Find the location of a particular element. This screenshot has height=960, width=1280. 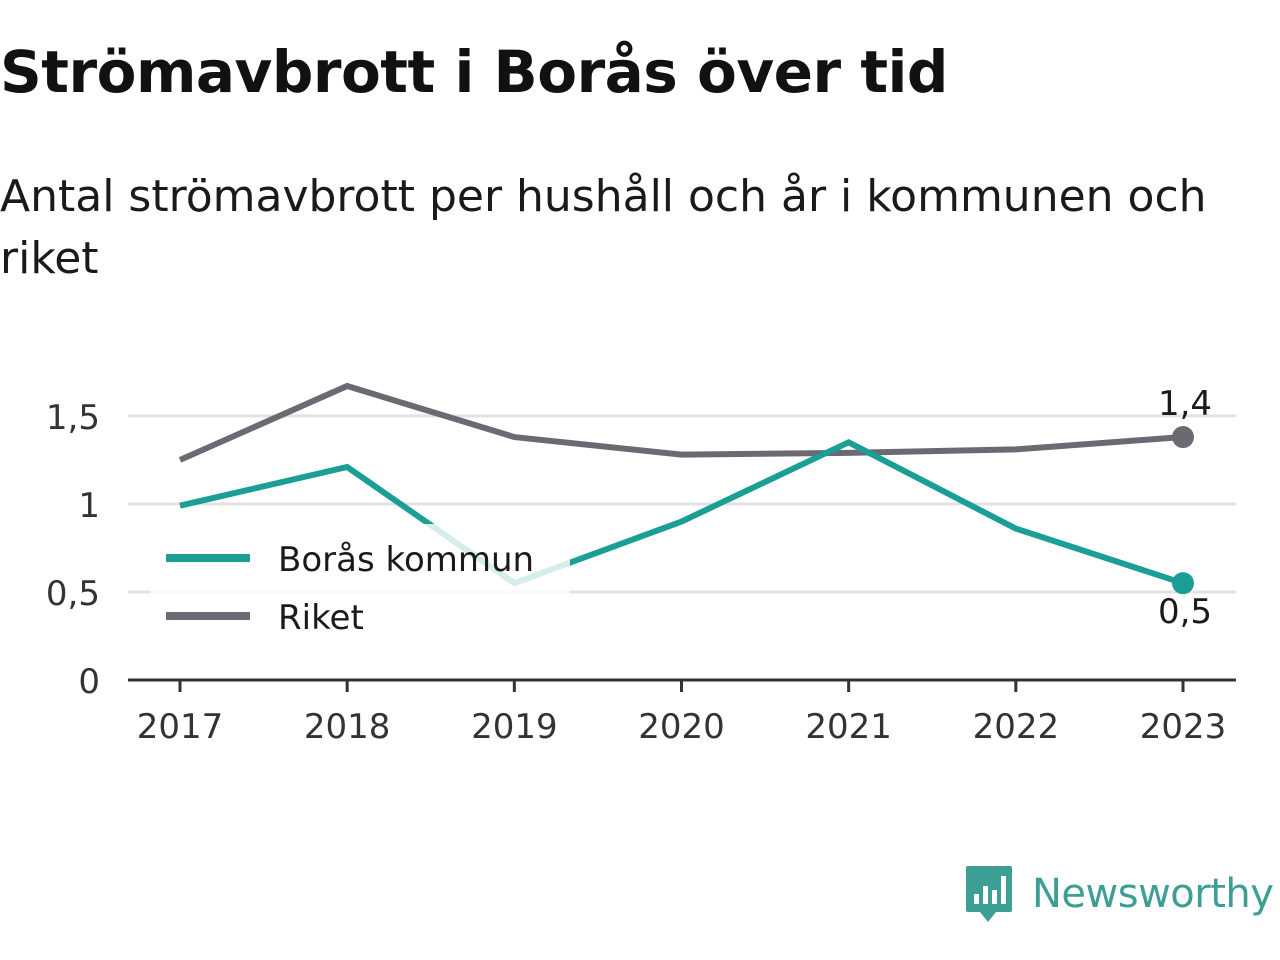

end-value-label: 1,4 is located at coordinates (1185, 404).